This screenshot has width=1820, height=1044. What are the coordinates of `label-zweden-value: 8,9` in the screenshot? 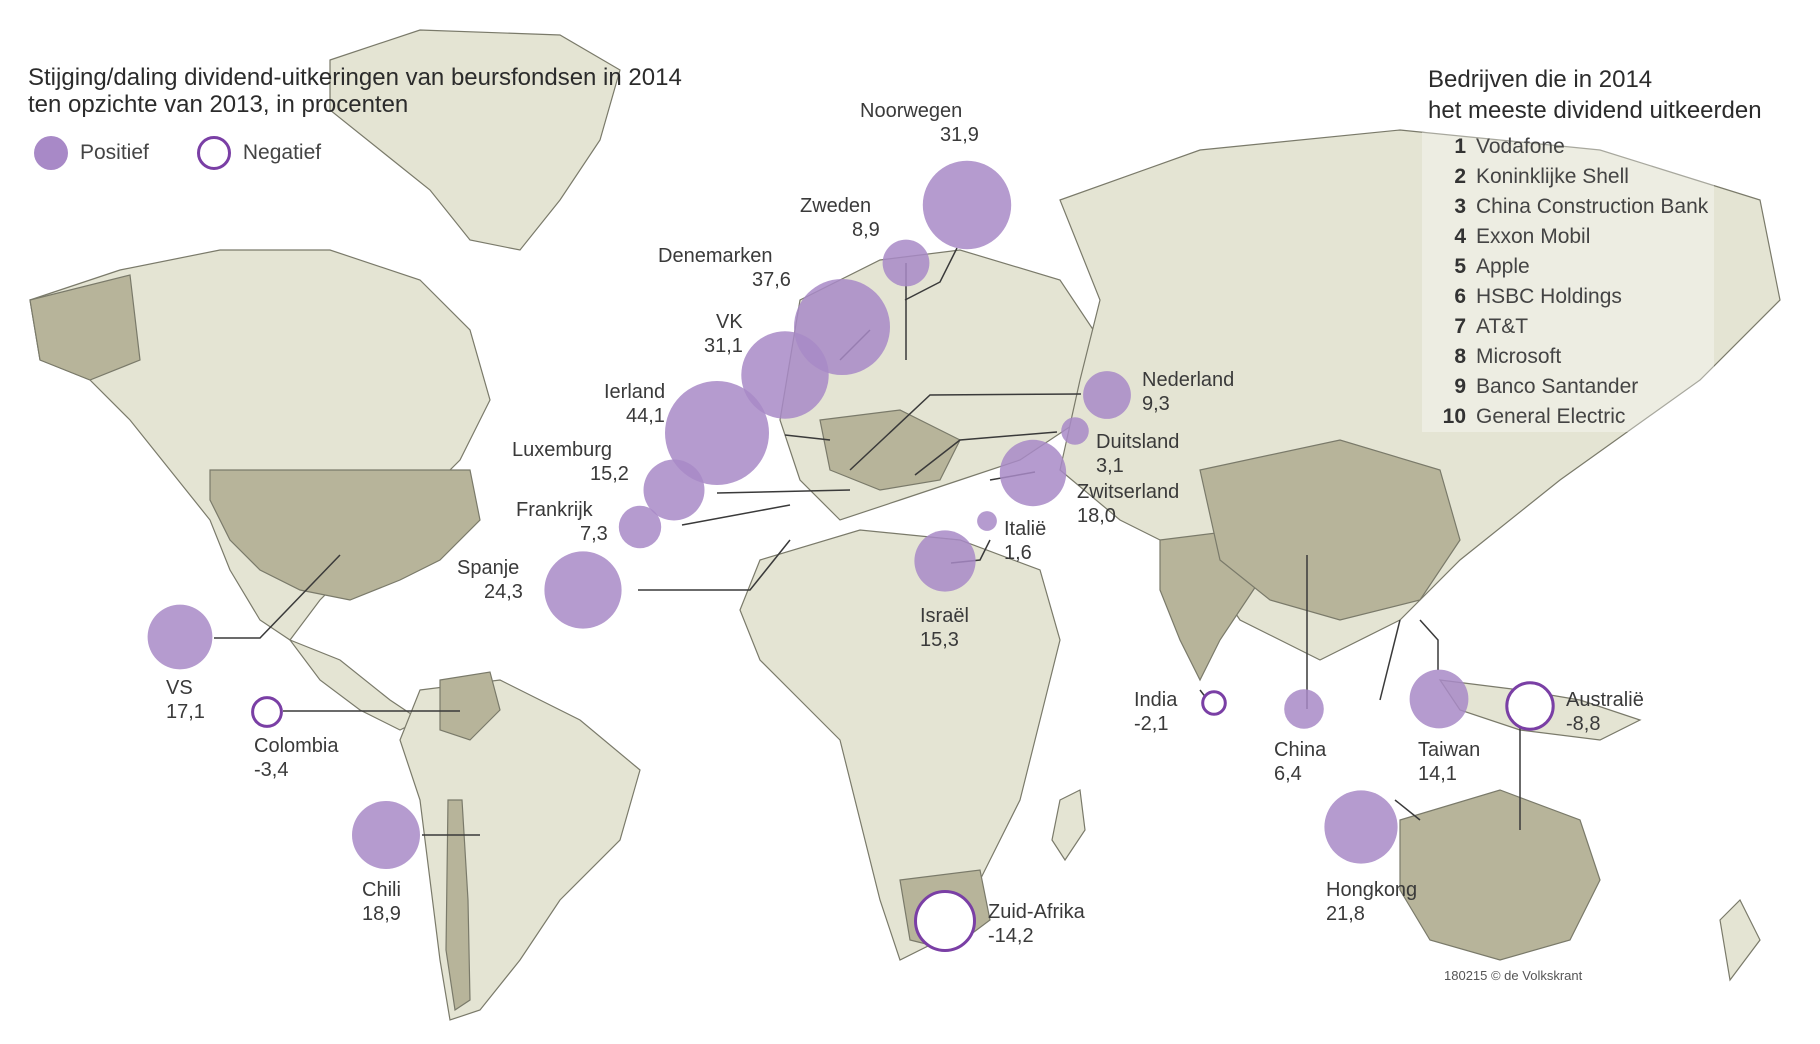 It's located at (866, 230).